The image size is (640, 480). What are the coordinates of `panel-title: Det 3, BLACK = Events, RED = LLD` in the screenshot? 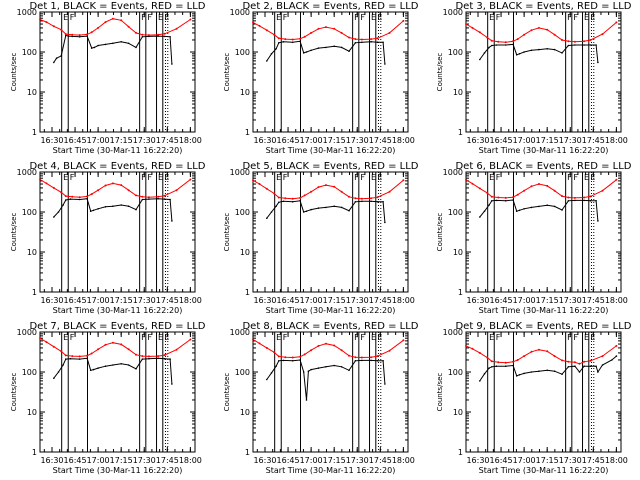 It's located at (543, 6).